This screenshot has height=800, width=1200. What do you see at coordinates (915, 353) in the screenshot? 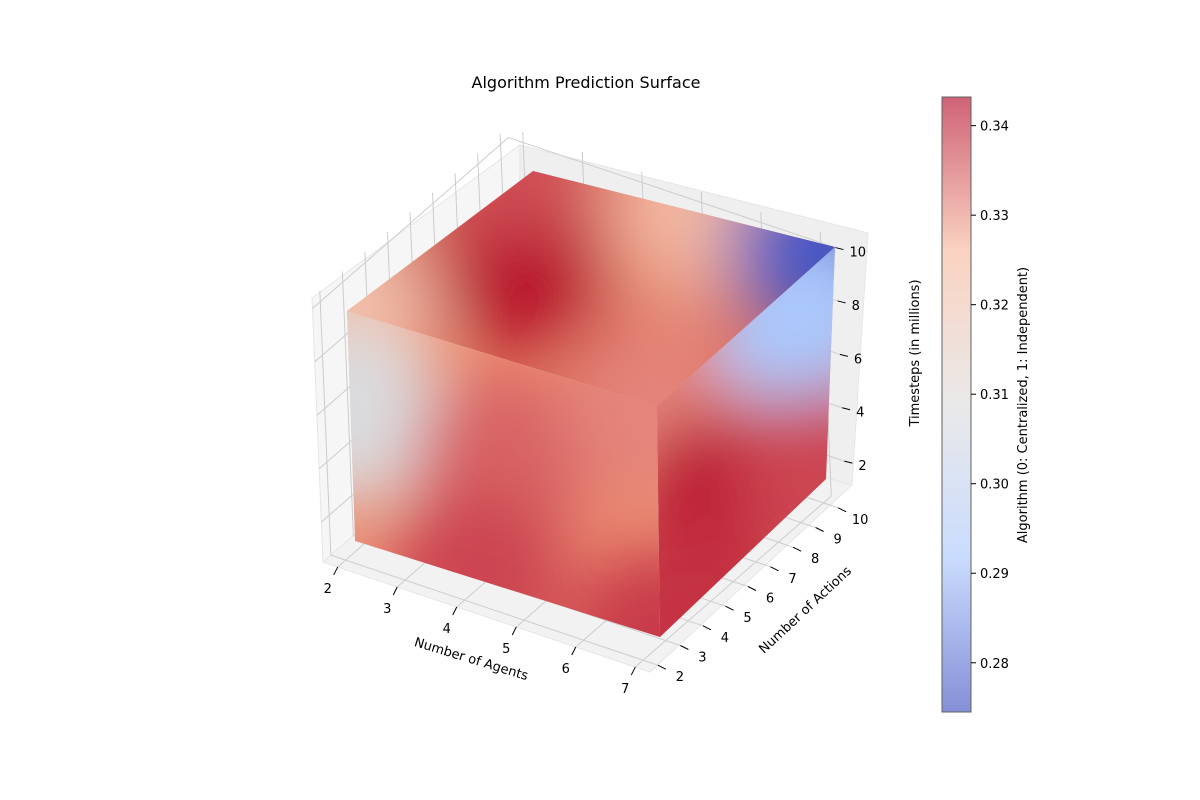
I see `z-axis-label: Timesteps (in millions)` at bounding box center [915, 353].